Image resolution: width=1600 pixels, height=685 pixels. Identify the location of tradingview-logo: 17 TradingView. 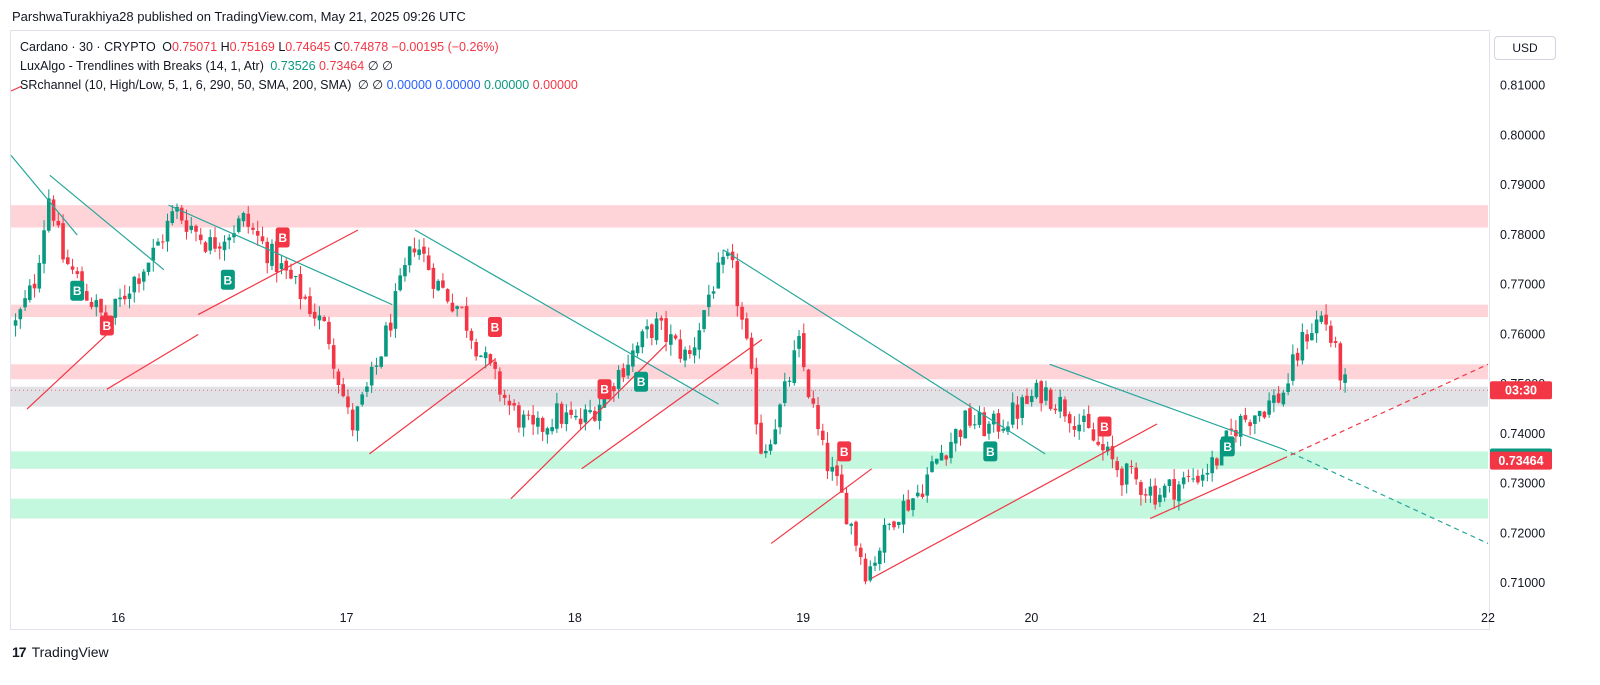
(60, 652).